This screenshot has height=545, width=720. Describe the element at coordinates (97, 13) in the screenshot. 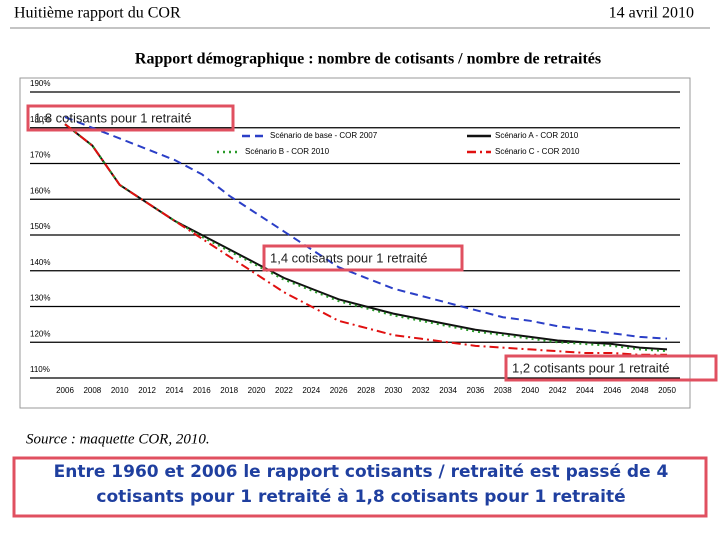

I see `header-left: Huitième rapport du COR` at that location.